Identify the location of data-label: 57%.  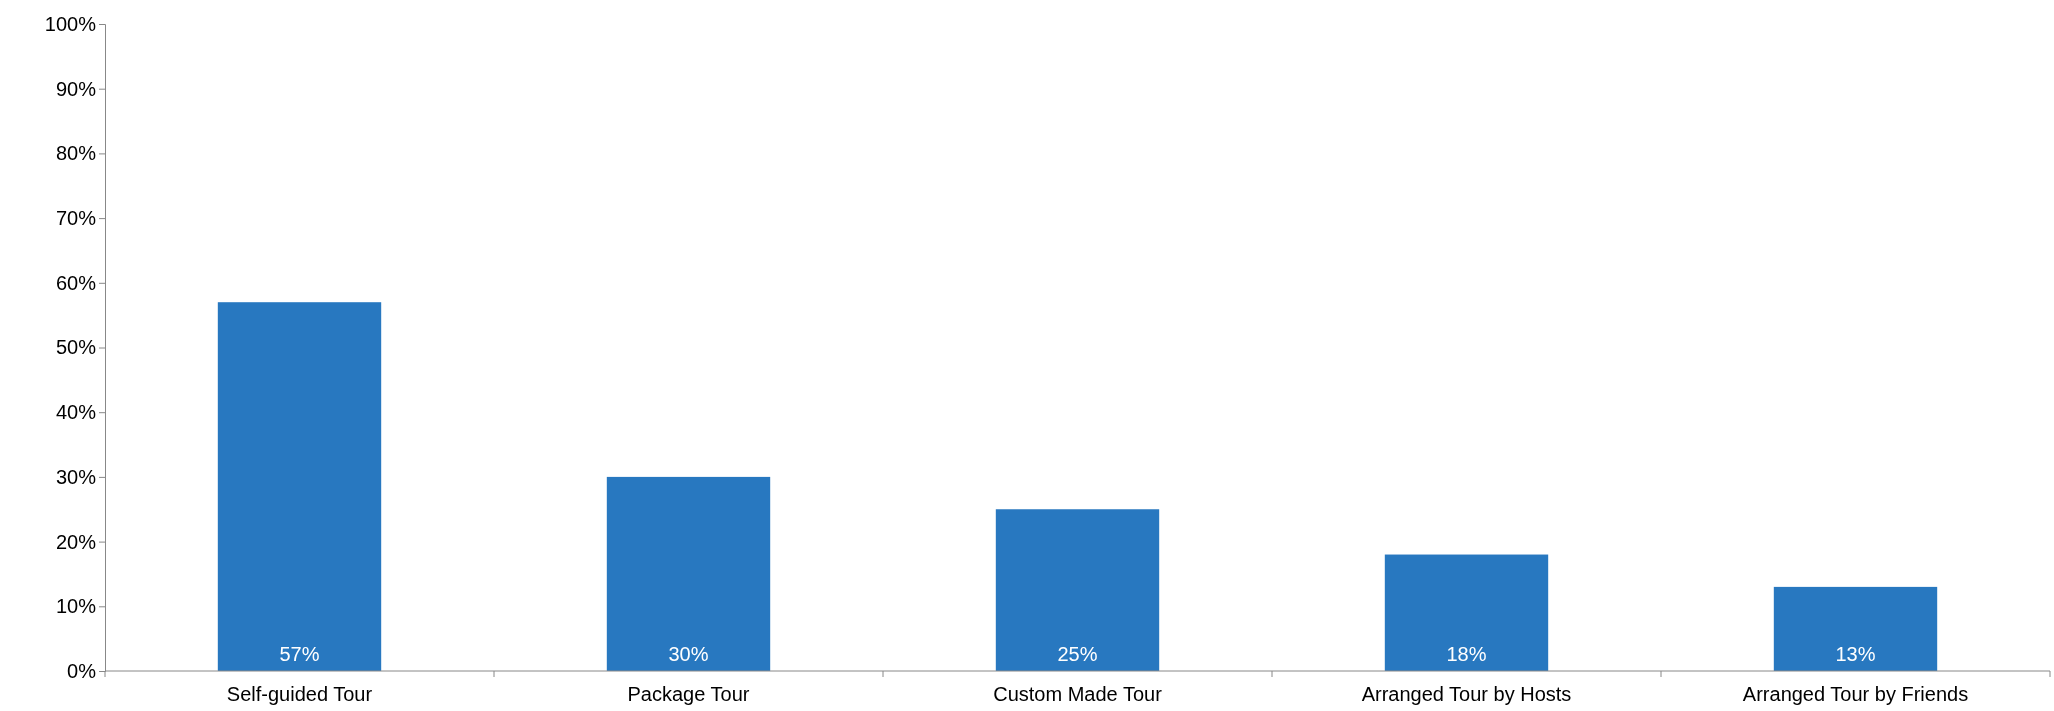
(299, 654).